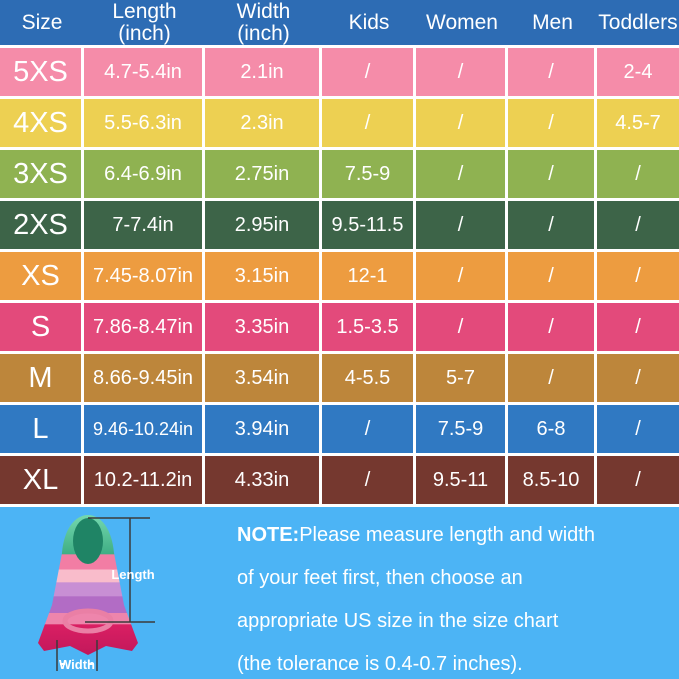 This screenshot has width=679, height=679. I want to click on cell-men: 8.5-10, so click(552, 480).